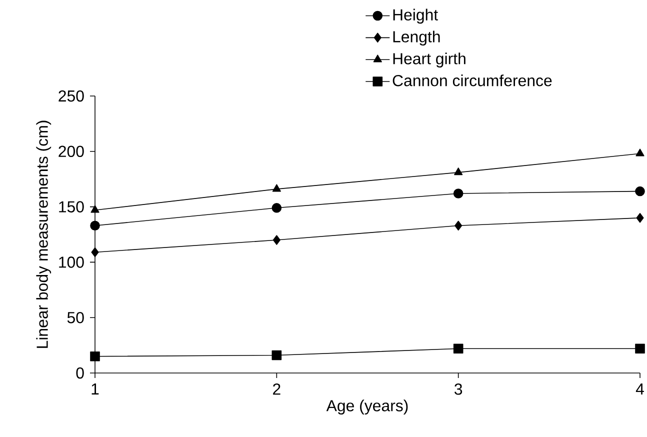 The width and height of the screenshot is (647, 437). I want to click on y-tick-label: 50, so click(75, 318).